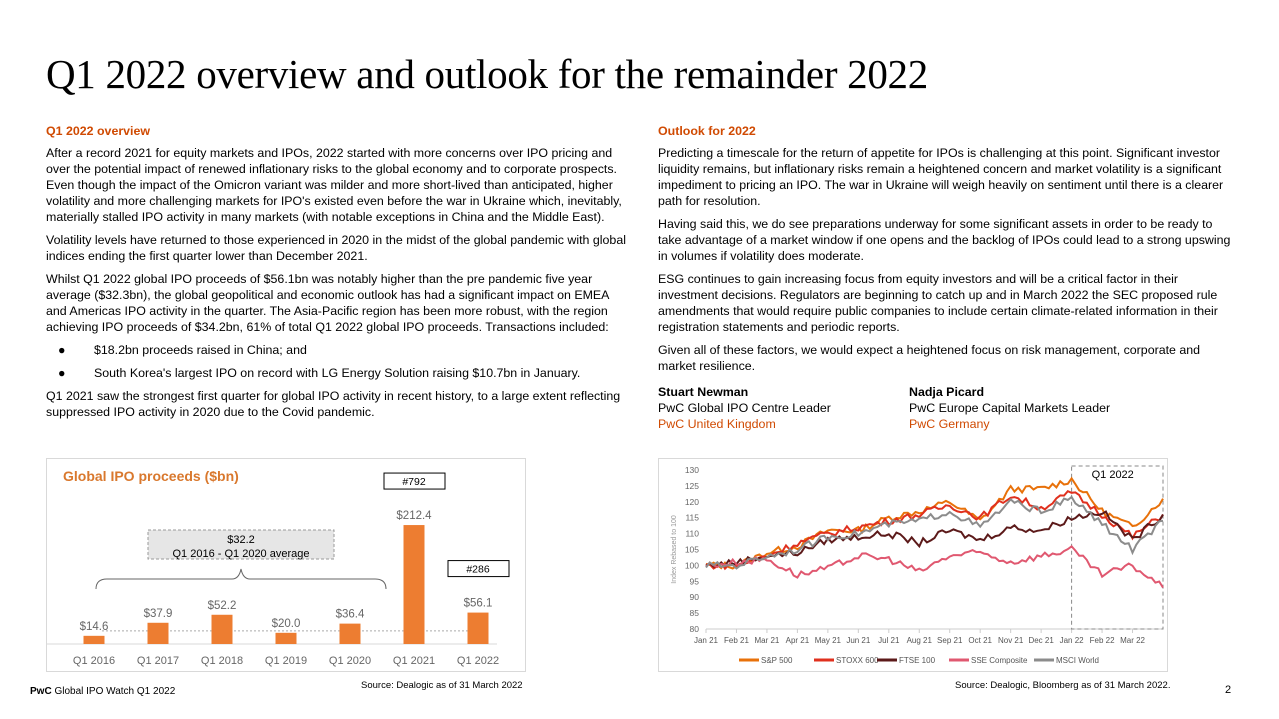 The width and height of the screenshot is (1279, 719). What do you see at coordinates (947, 392) in the screenshot?
I see `signatory-name: Nadja Picard` at bounding box center [947, 392].